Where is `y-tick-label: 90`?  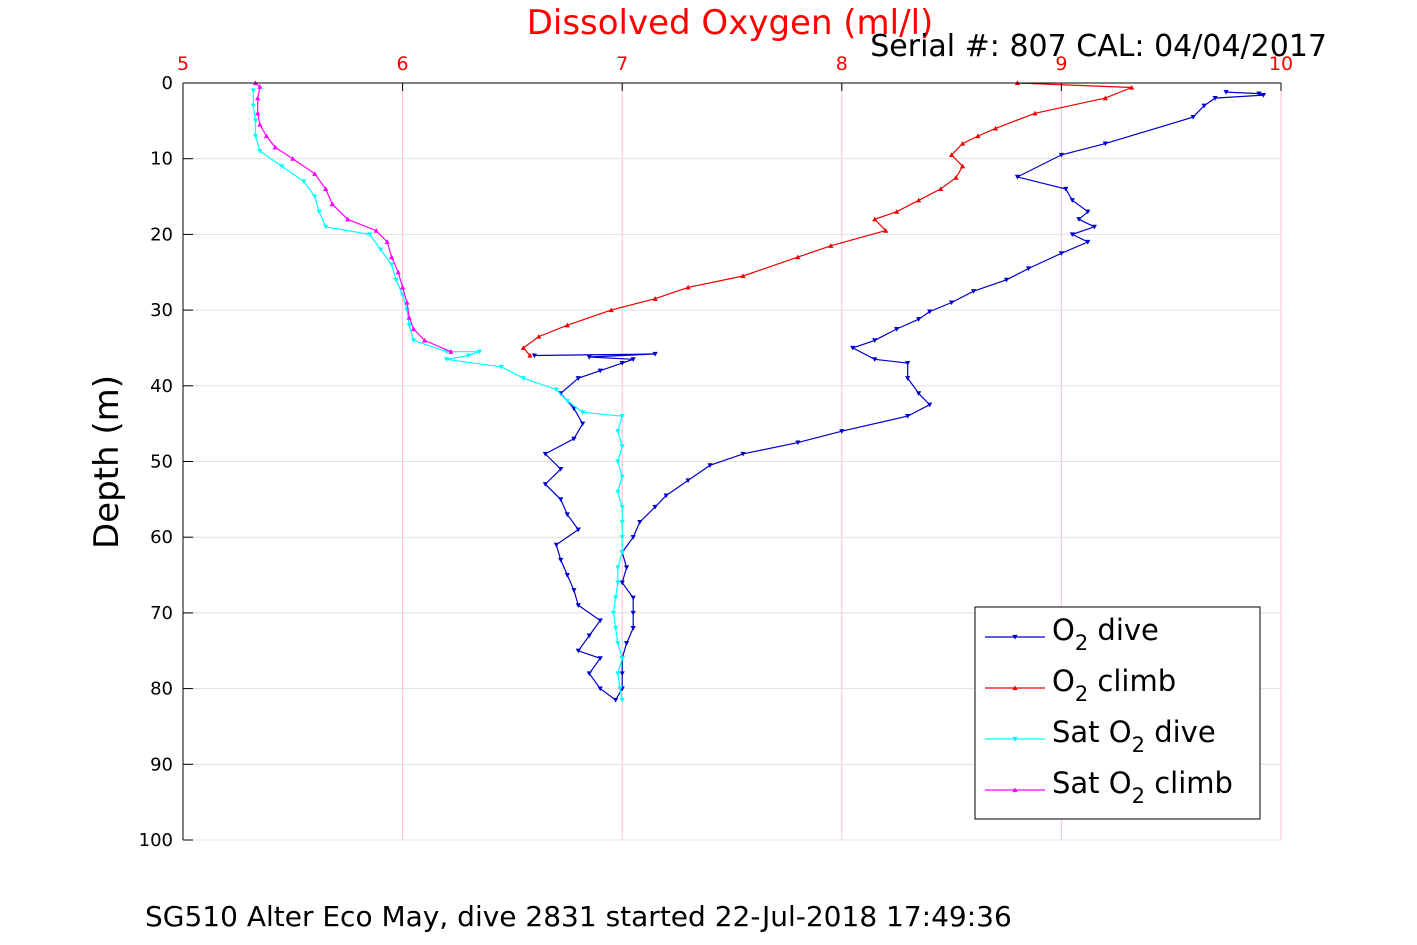
y-tick-label: 90 is located at coordinates (161, 764).